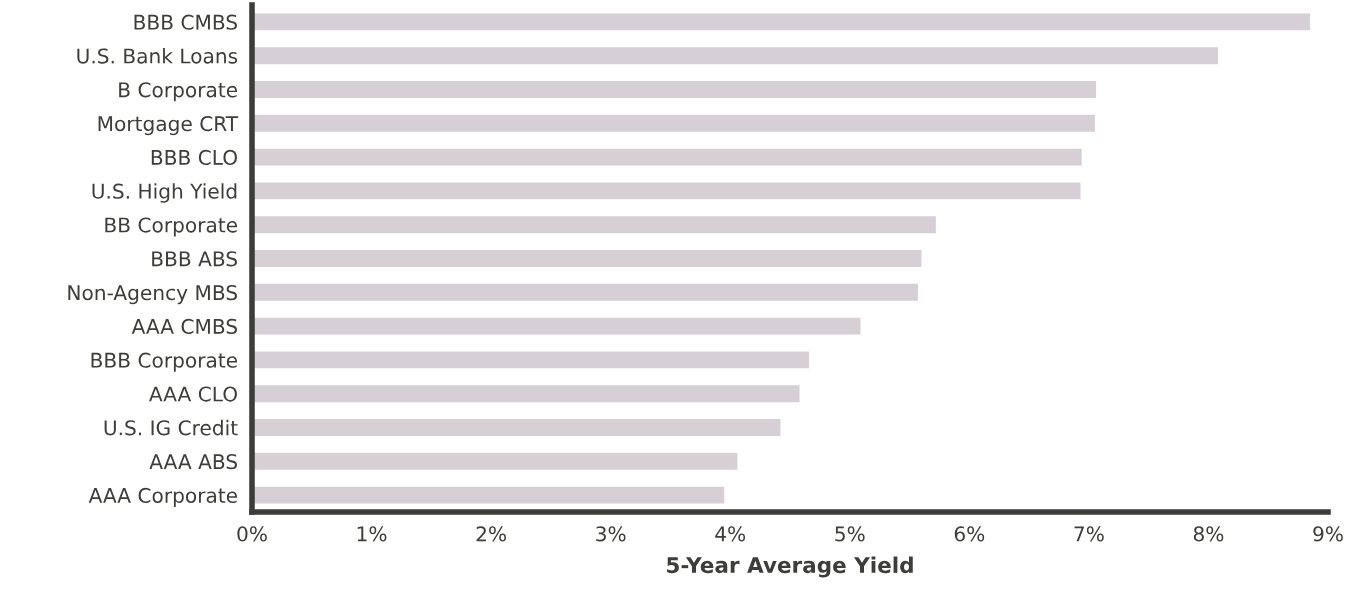  I want to click on y-tick-label: Mortgage CRT, so click(168, 126).